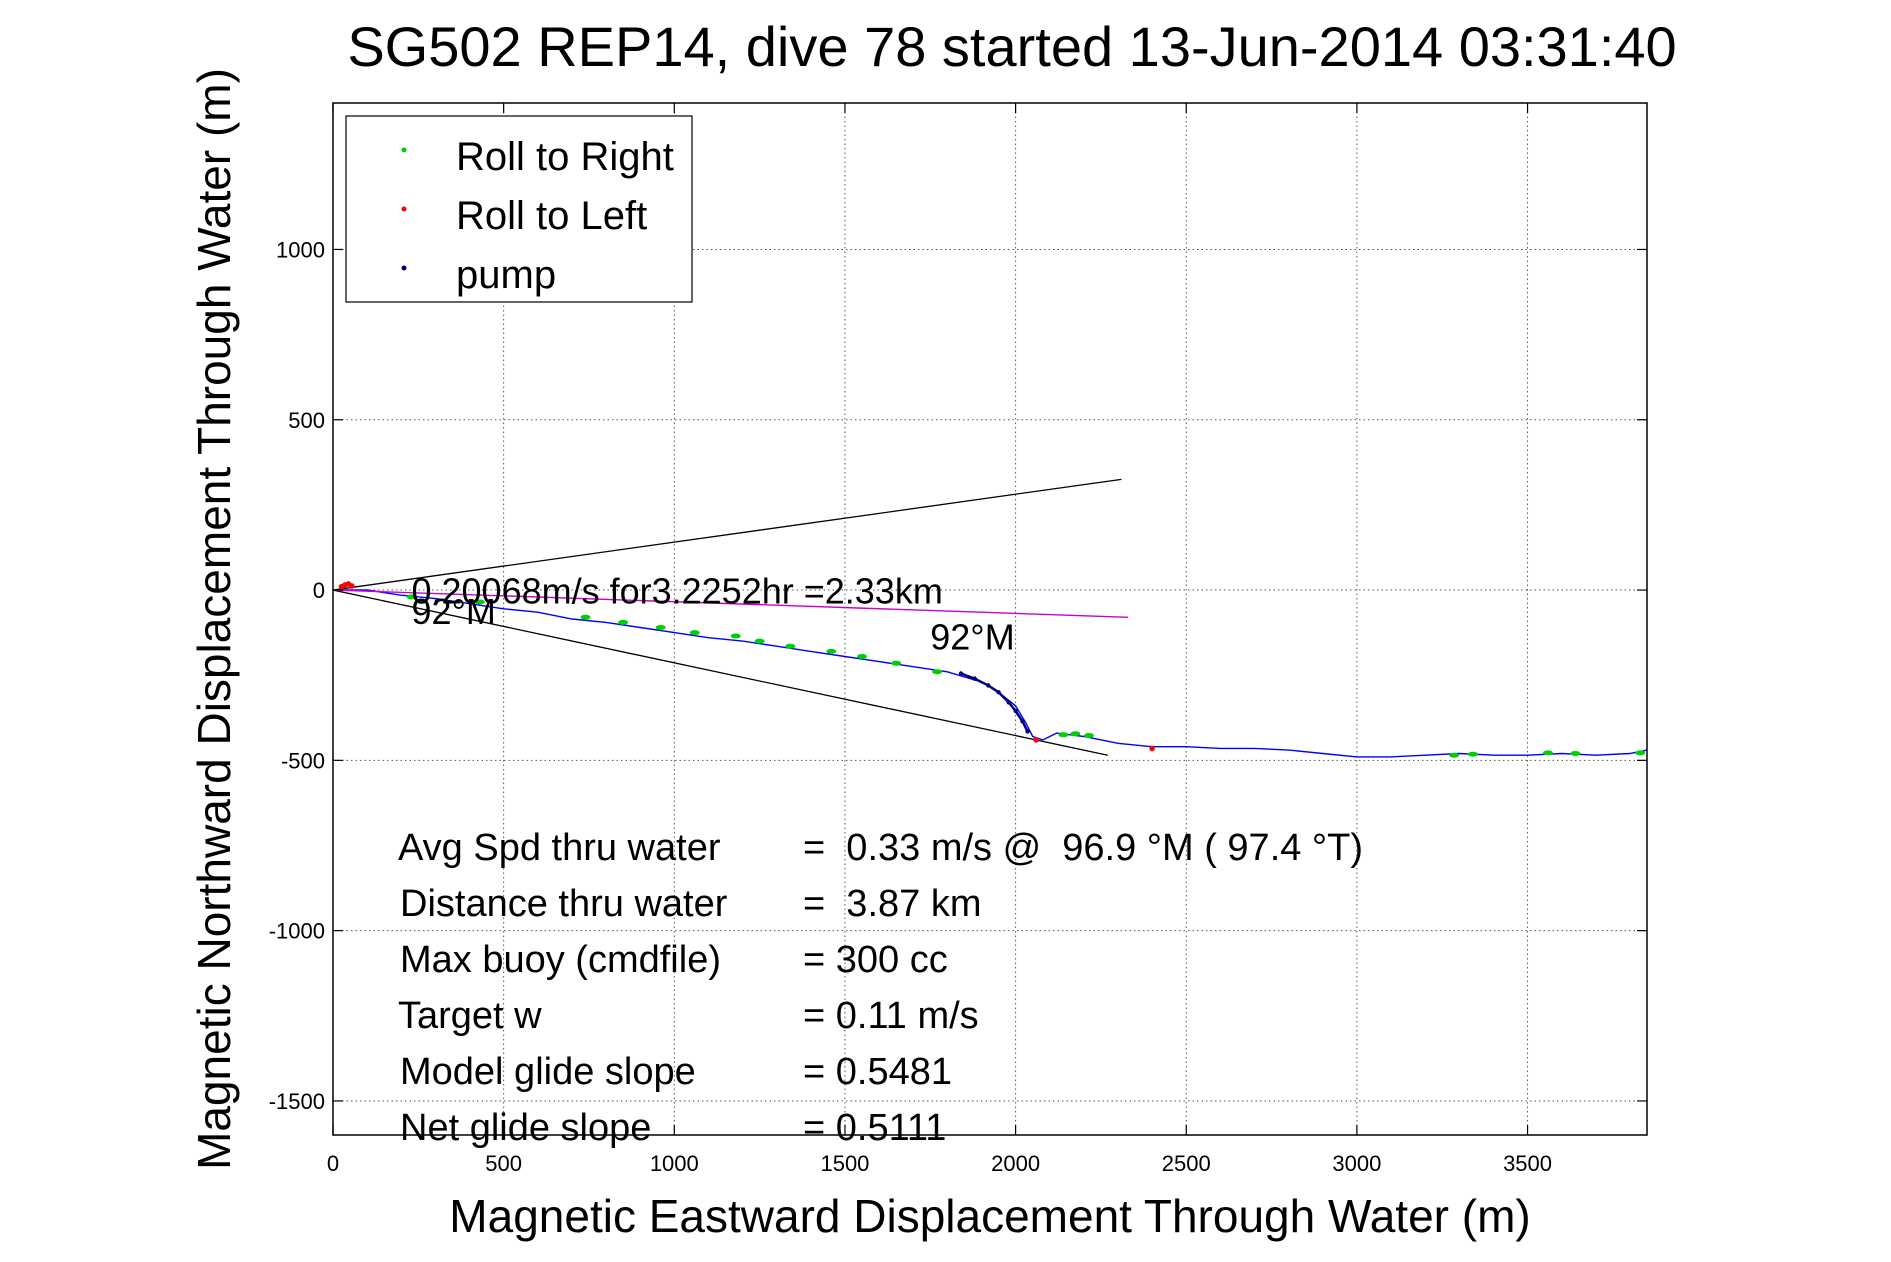 This screenshot has width=1891, height=1262. What do you see at coordinates (297, 1101) in the screenshot?
I see `y-tick-label: -1500` at bounding box center [297, 1101].